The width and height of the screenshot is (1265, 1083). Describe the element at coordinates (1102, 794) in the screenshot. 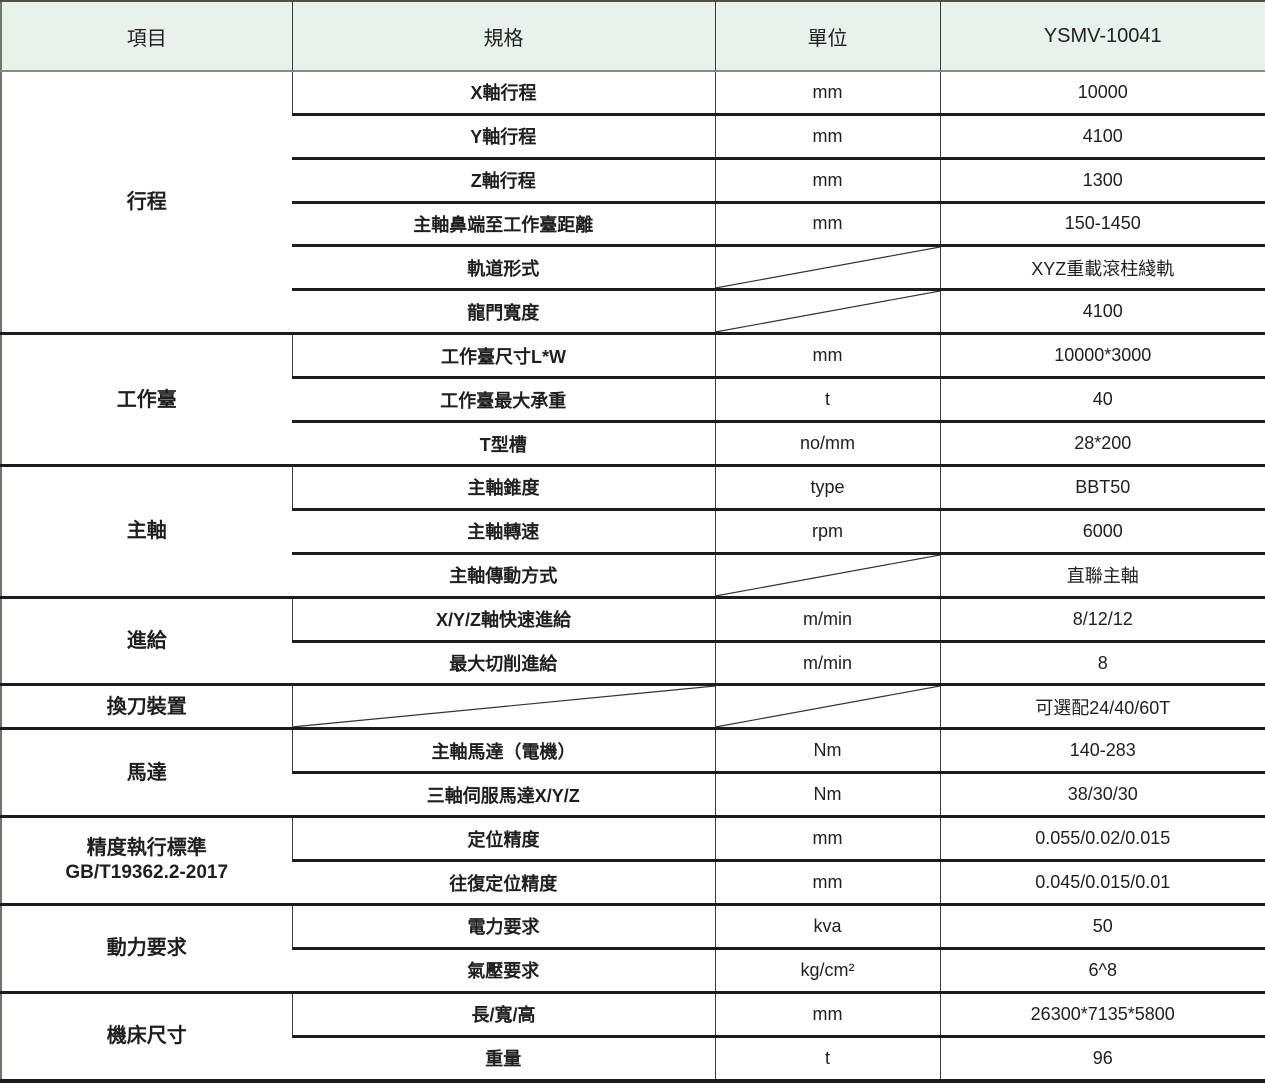

I see `value-cell-text: 38/30/30` at that location.